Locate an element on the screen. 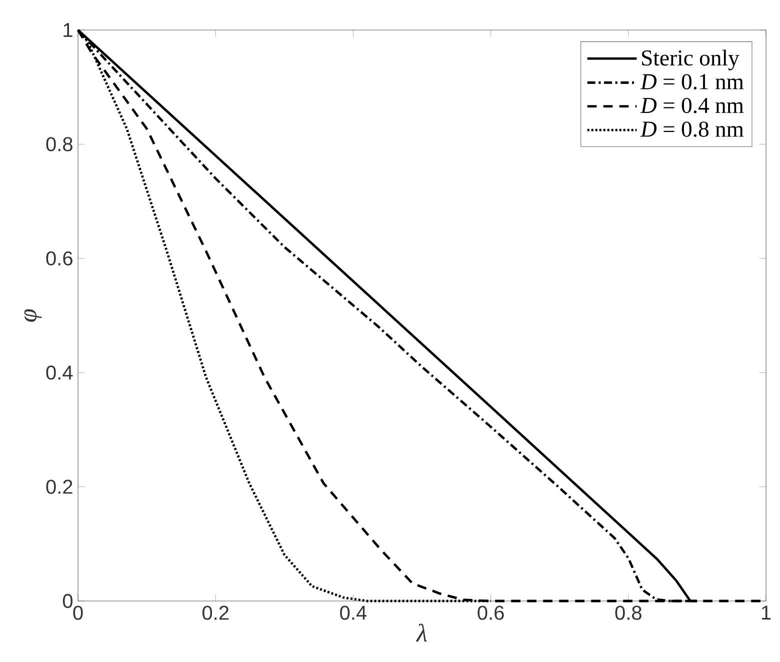 The width and height of the screenshot is (780, 662). x-tick-label: 0 is located at coordinates (78, 613).